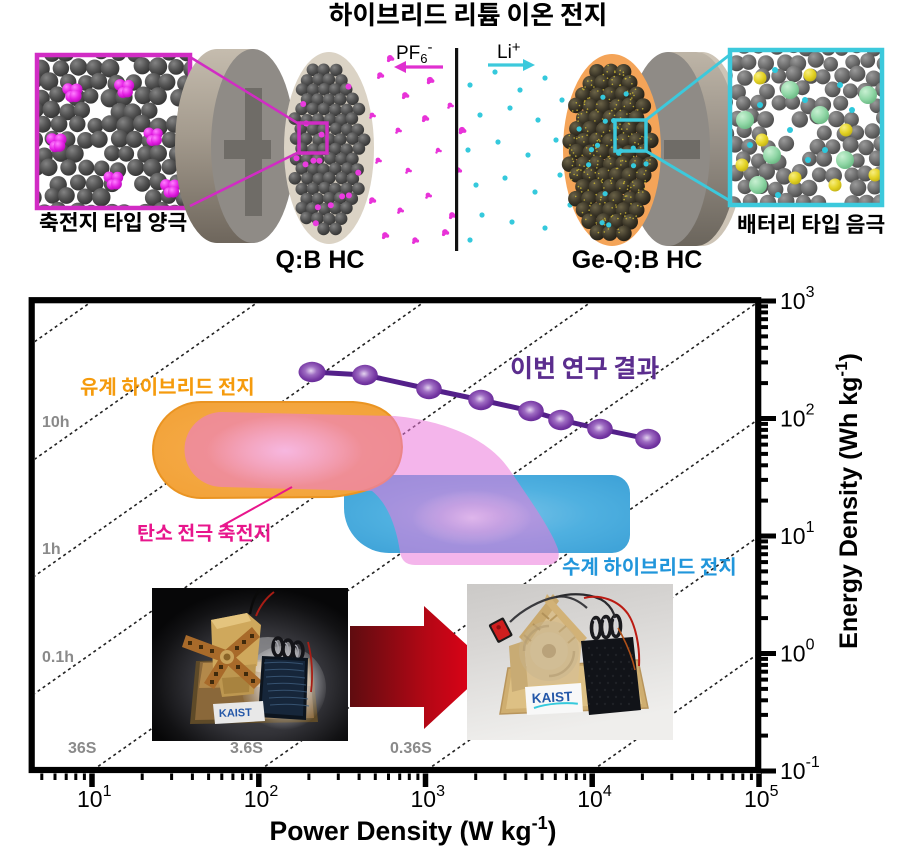 The image size is (900, 849). I want to click on svg-text: Q:B HC, so click(320, 260).